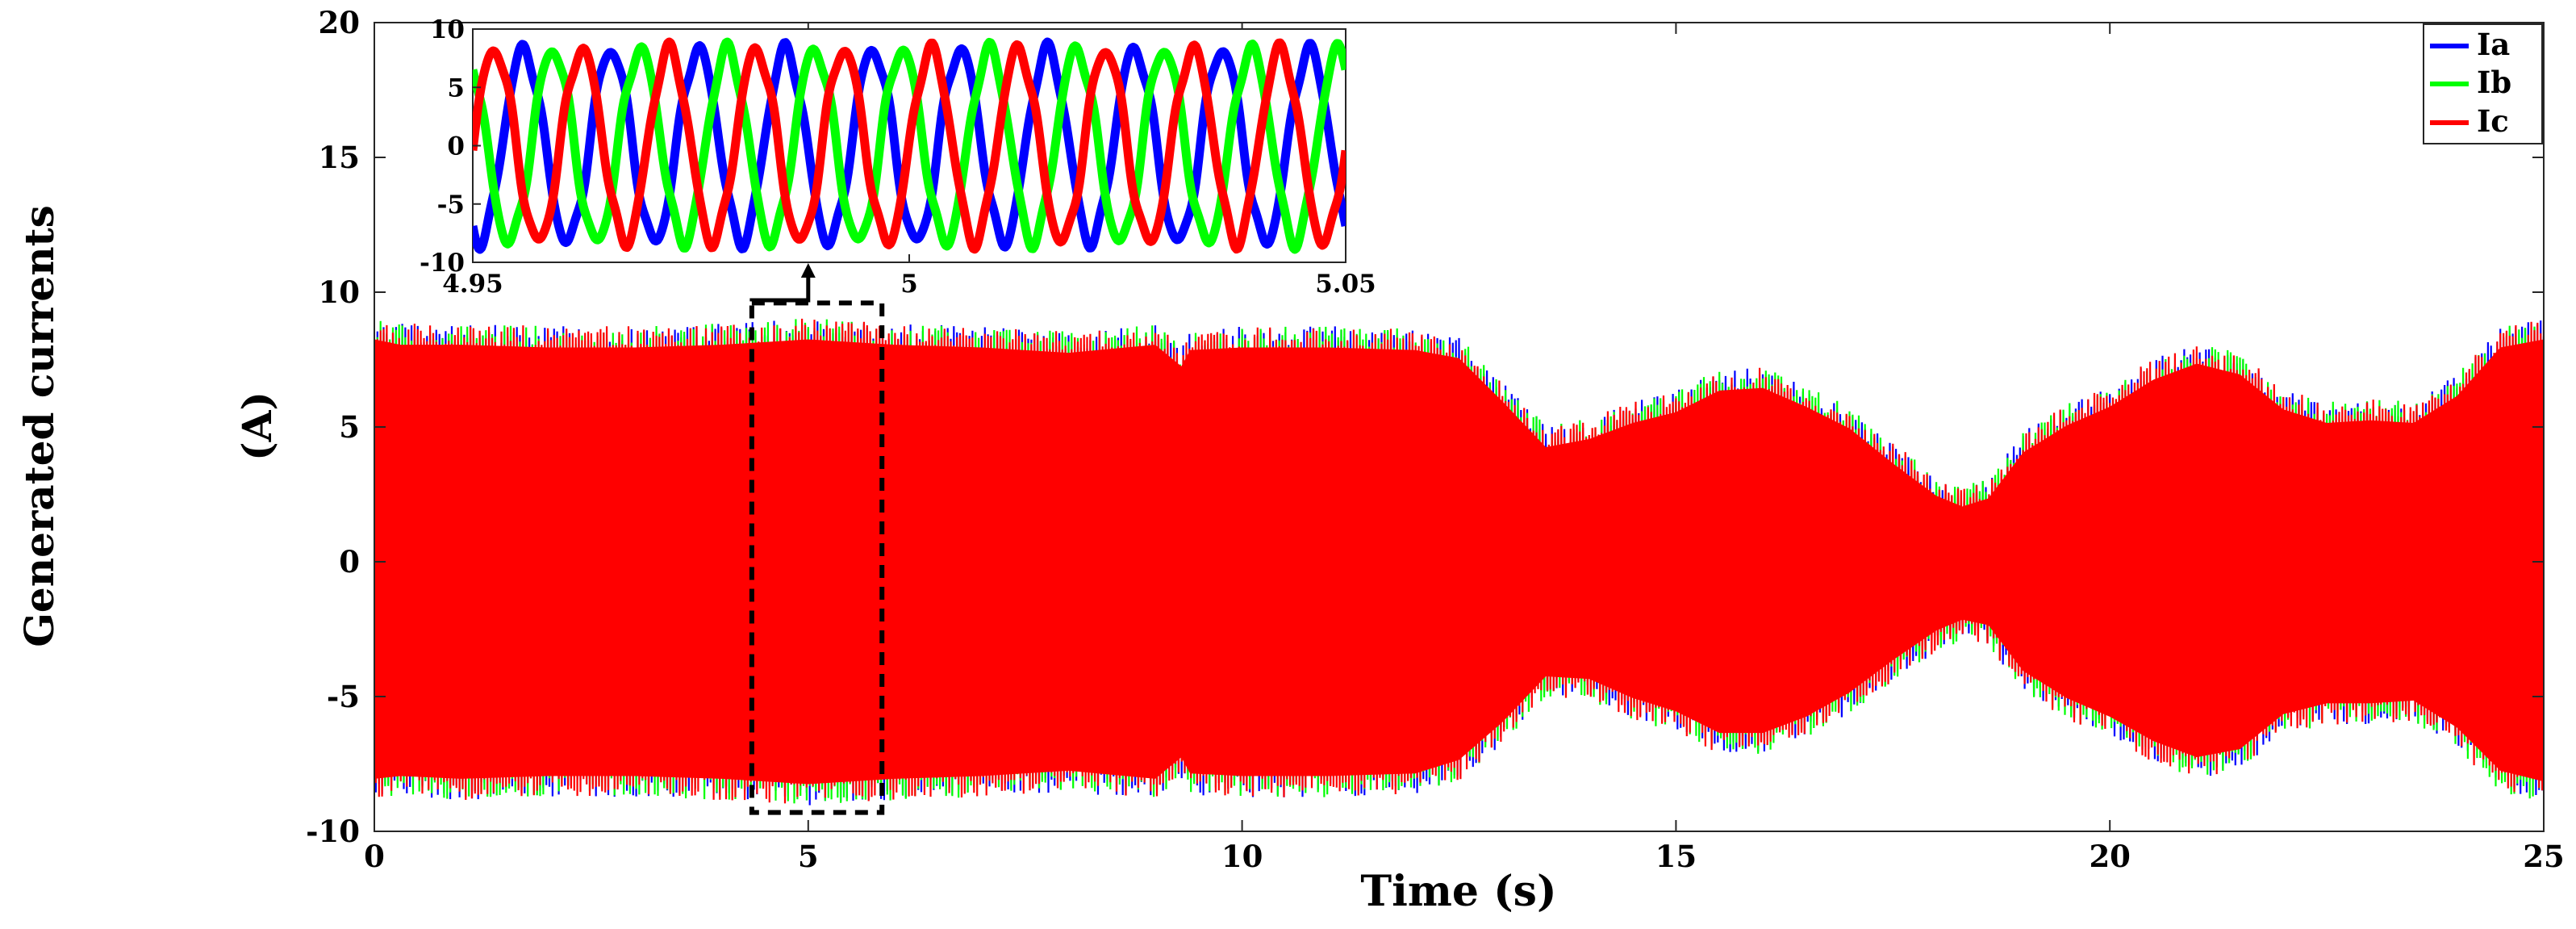 Image resolution: width=2576 pixels, height=929 pixels. I want to click on inset-series-ia, so click(909, 145).